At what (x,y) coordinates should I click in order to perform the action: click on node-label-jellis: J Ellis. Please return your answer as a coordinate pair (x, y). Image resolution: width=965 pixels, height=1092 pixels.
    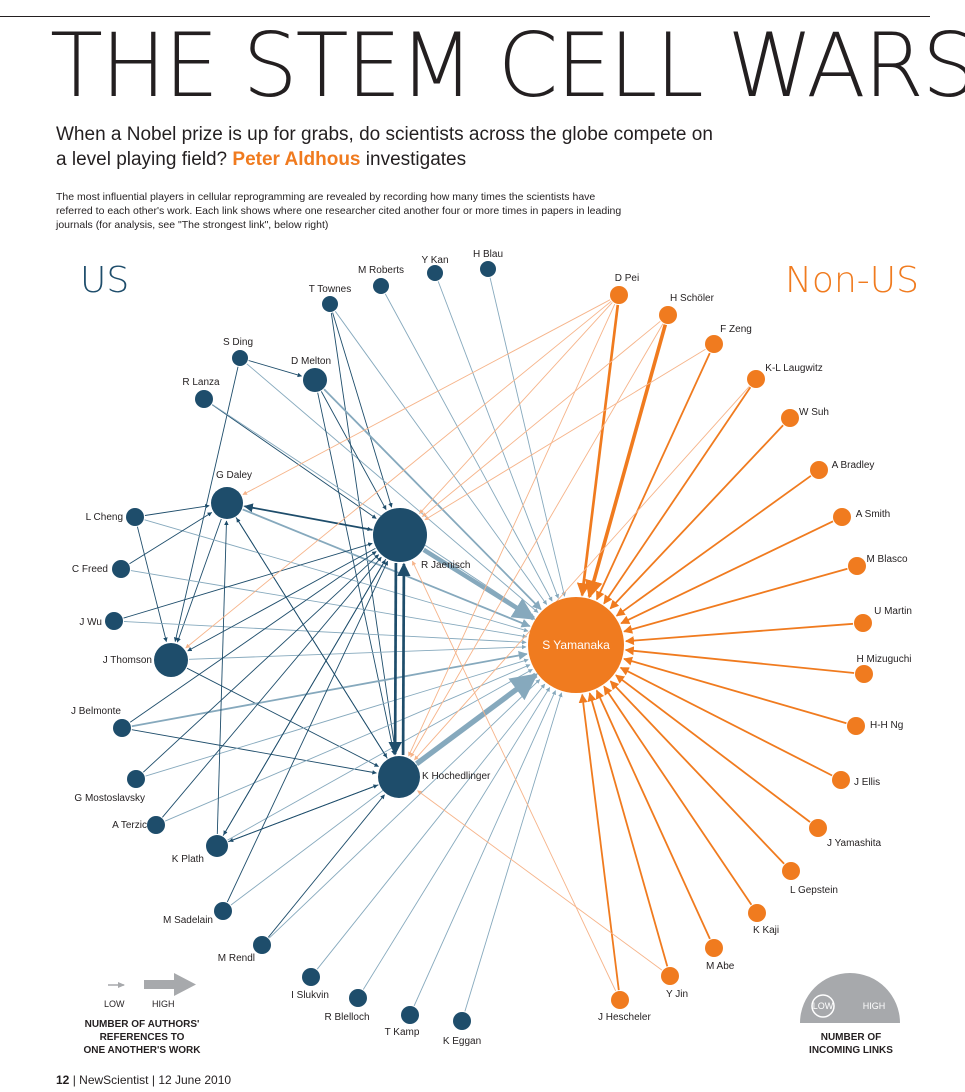
    Looking at the image, I should click on (867, 782).